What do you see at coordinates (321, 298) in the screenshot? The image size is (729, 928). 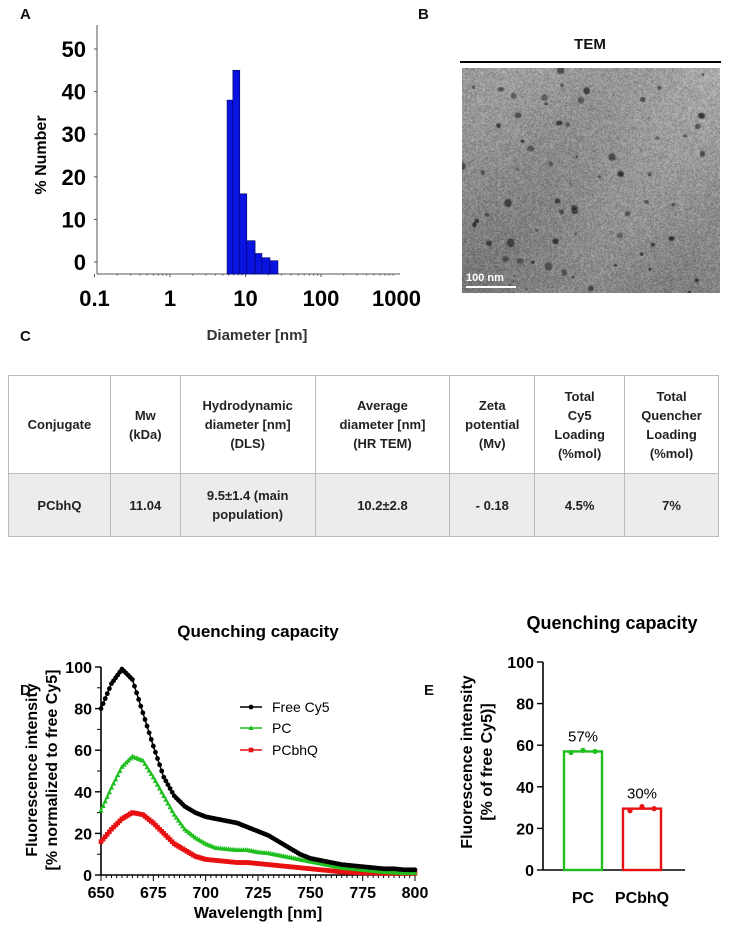 I see `a-x-tick-label: 100` at bounding box center [321, 298].